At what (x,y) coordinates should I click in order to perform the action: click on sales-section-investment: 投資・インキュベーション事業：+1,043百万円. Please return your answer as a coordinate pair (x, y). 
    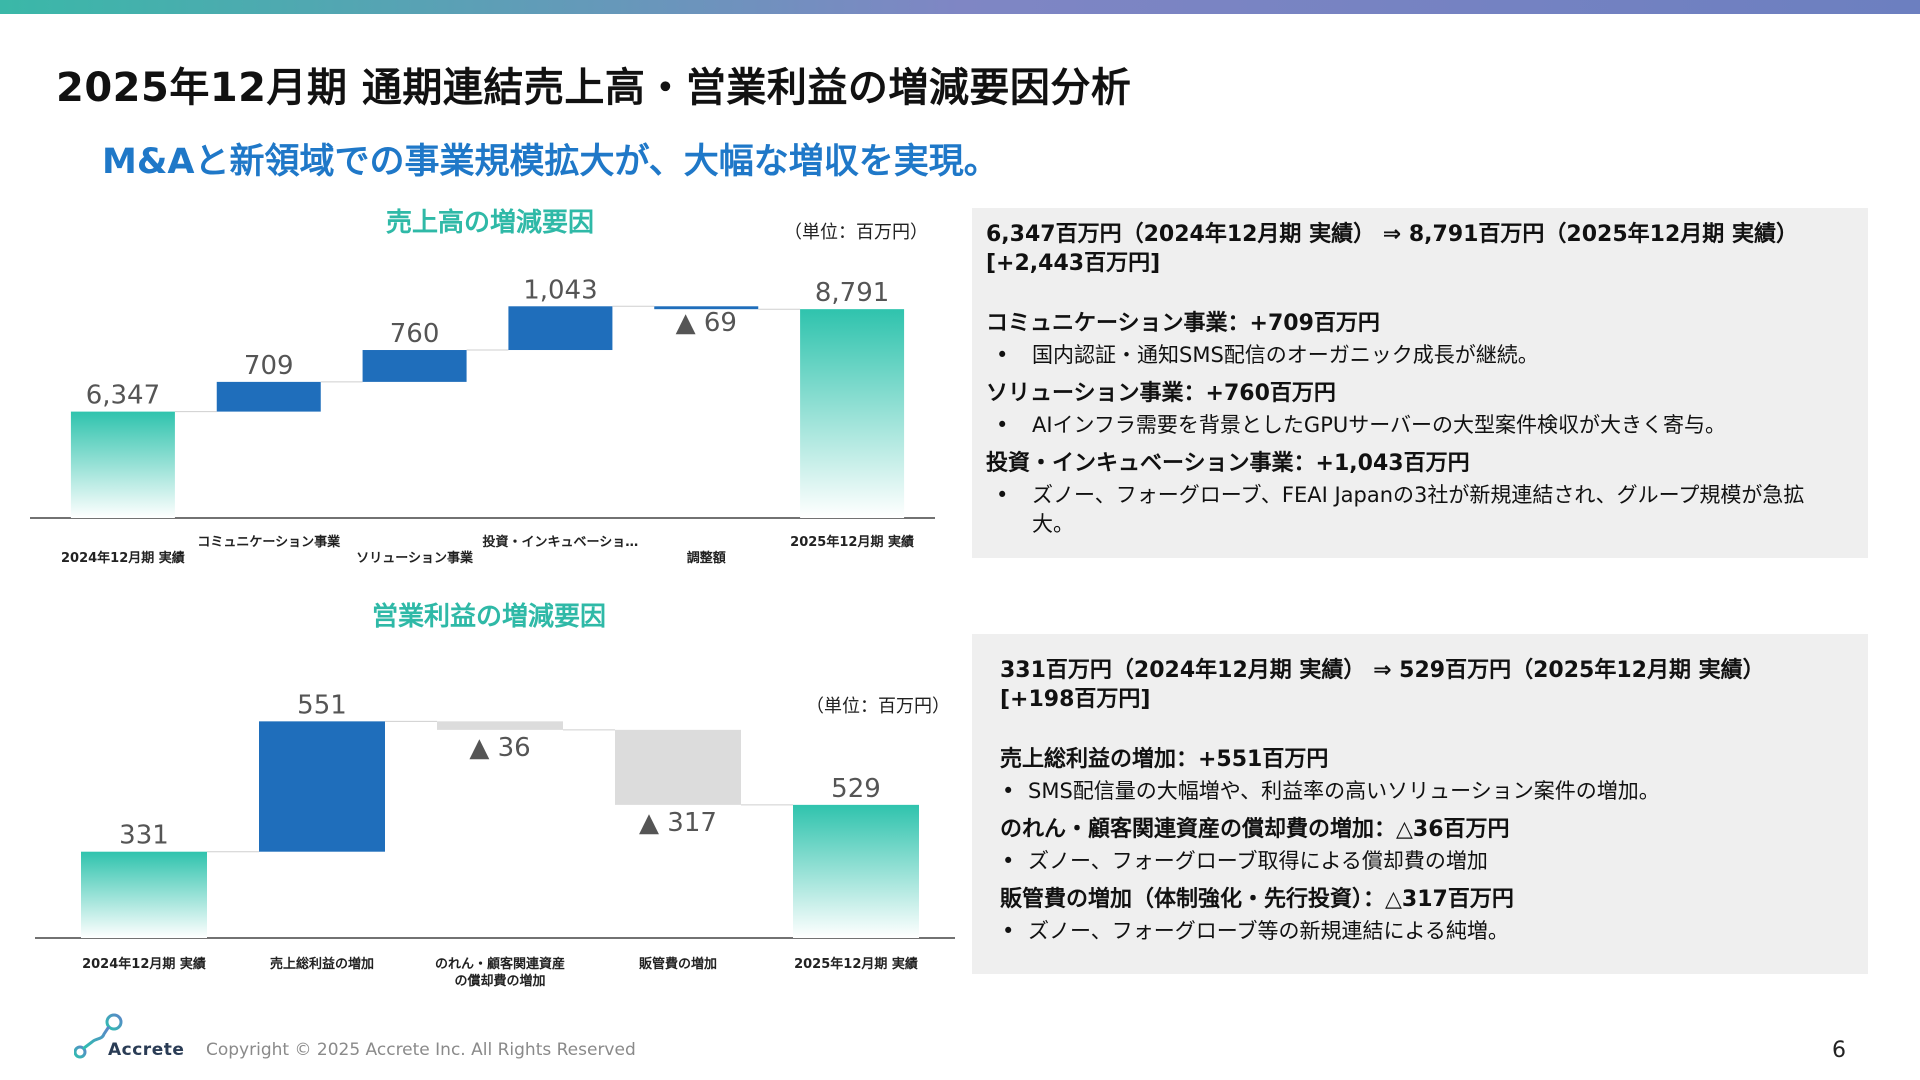
    Looking at the image, I should click on (1228, 463).